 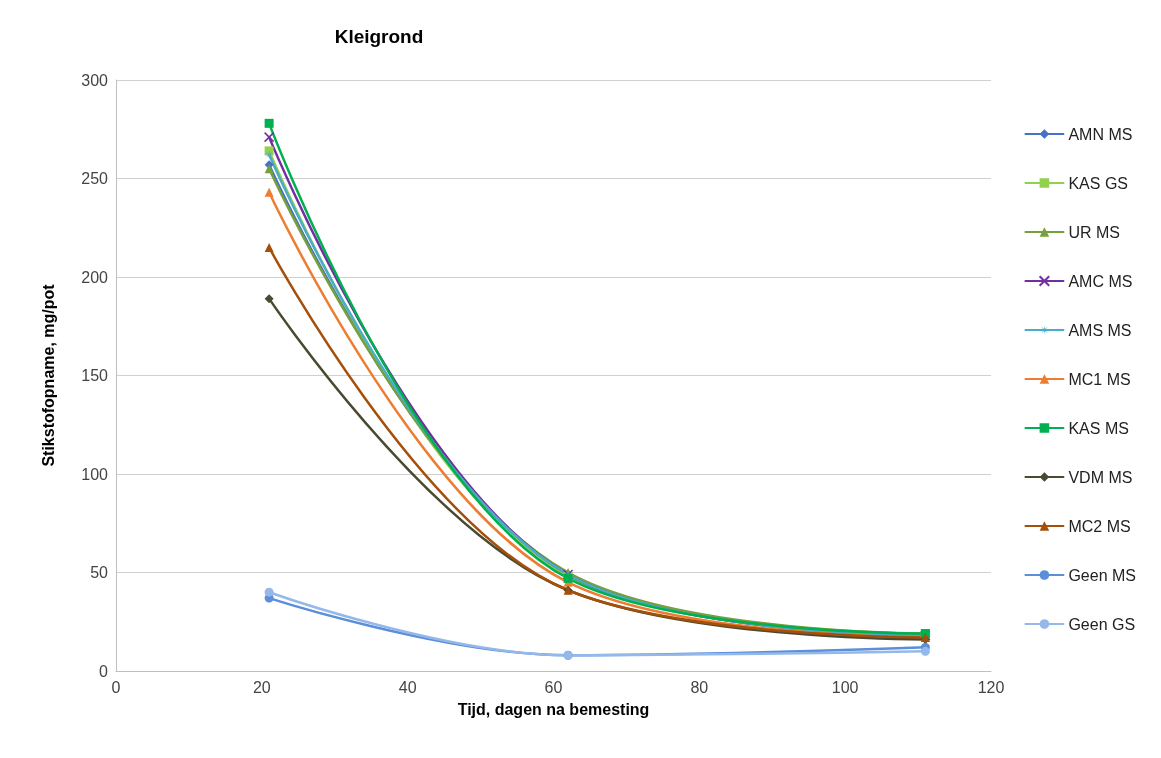 What do you see at coordinates (1099, 526) in the screenshot?
I see `legend-label: MC2 MS` at bounding box center [1099, 526].